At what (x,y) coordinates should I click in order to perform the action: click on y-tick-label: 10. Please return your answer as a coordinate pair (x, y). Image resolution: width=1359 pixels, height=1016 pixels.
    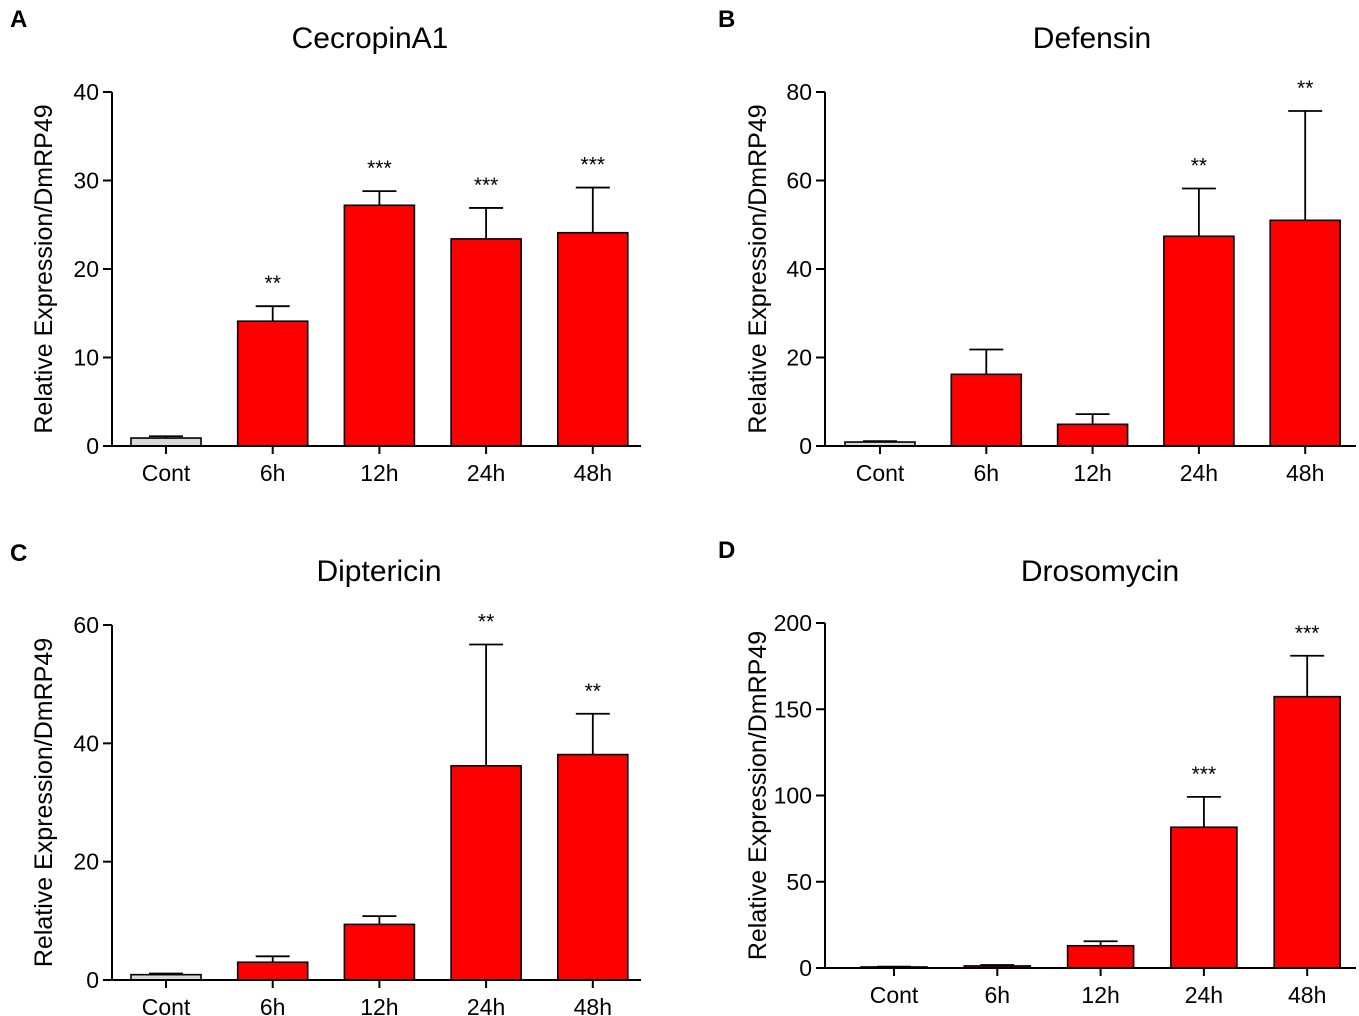
    Looking at the image, I should click on (86, 358).